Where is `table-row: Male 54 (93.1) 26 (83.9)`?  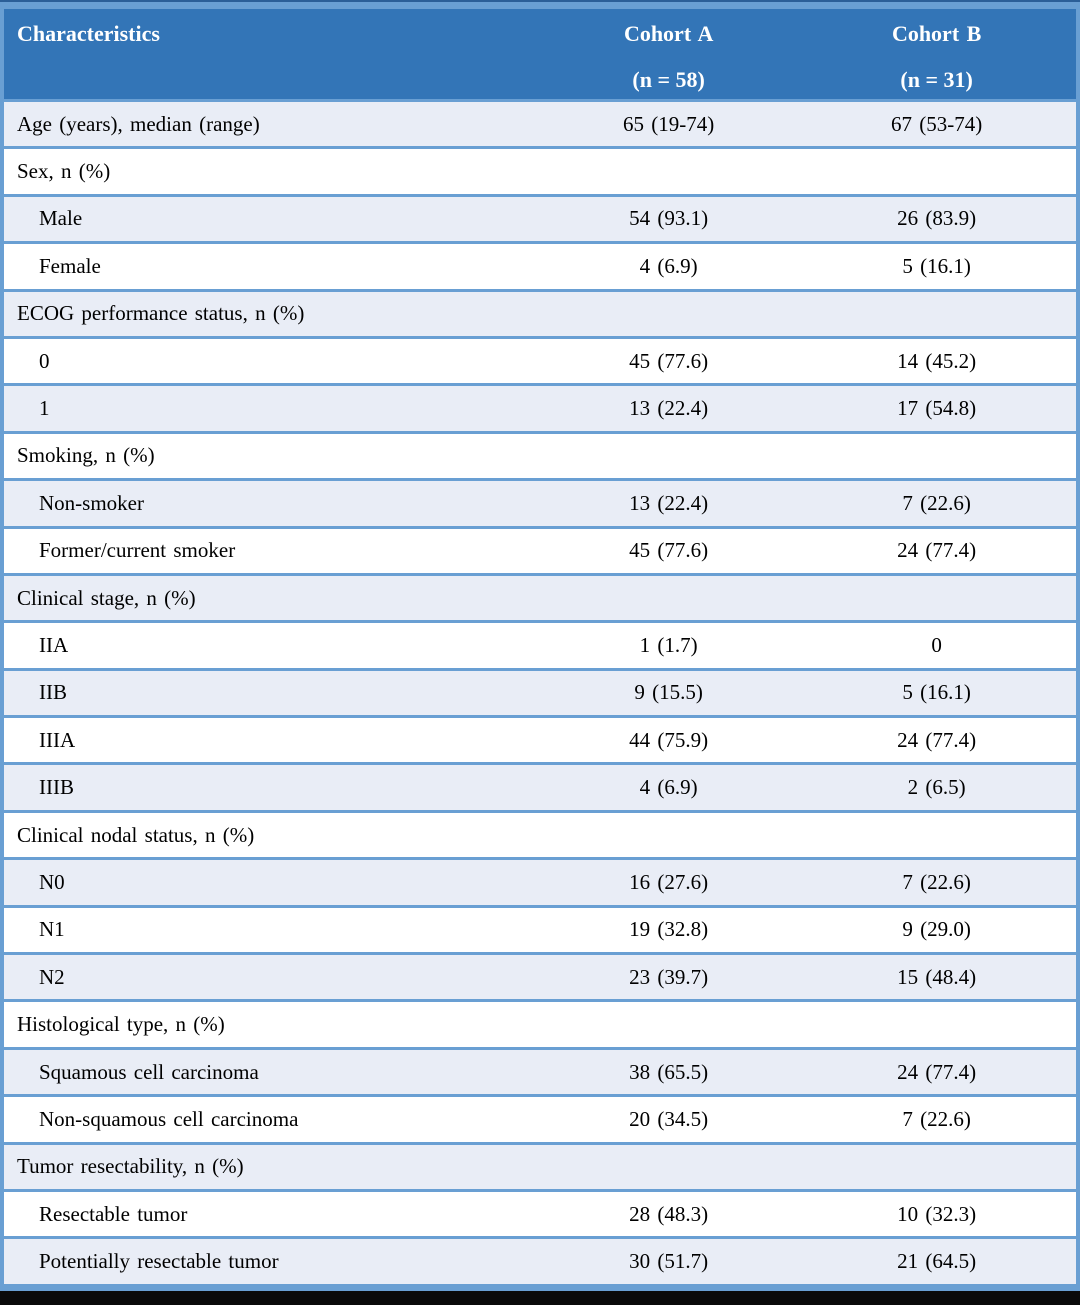 table-row: Male 54 (93.1) 26 (83.9) is located at coordinates (540, 219).